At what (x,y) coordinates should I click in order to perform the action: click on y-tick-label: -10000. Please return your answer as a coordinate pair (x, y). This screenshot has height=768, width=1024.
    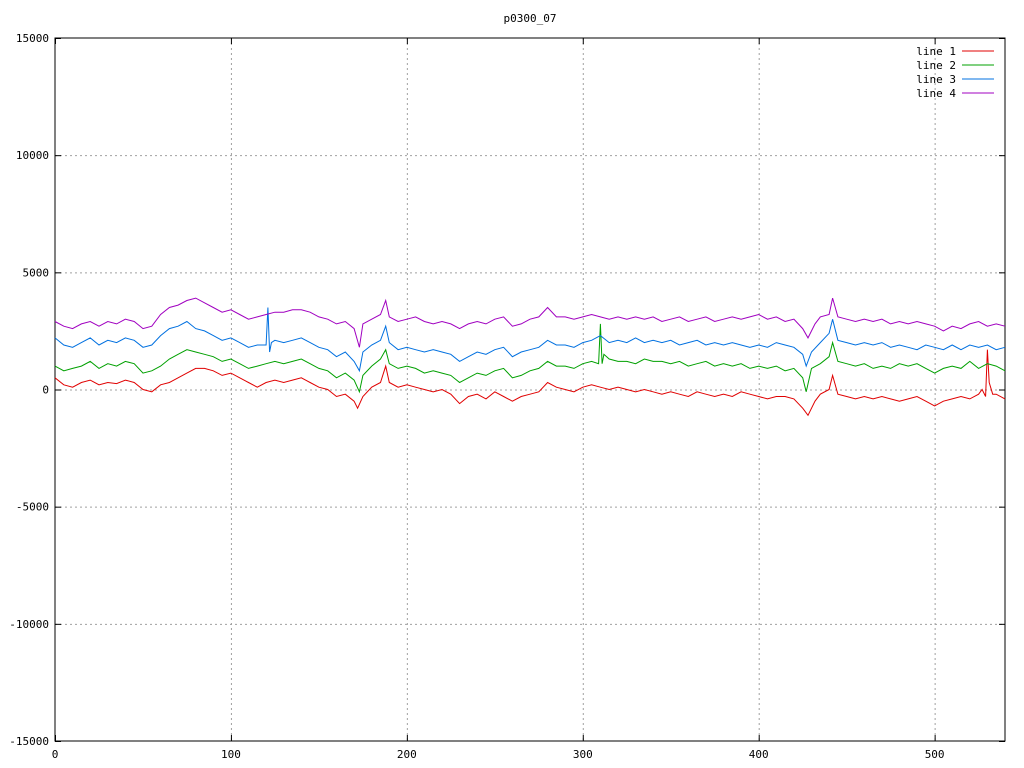
    Looking at the image, I should click on (29, 624).